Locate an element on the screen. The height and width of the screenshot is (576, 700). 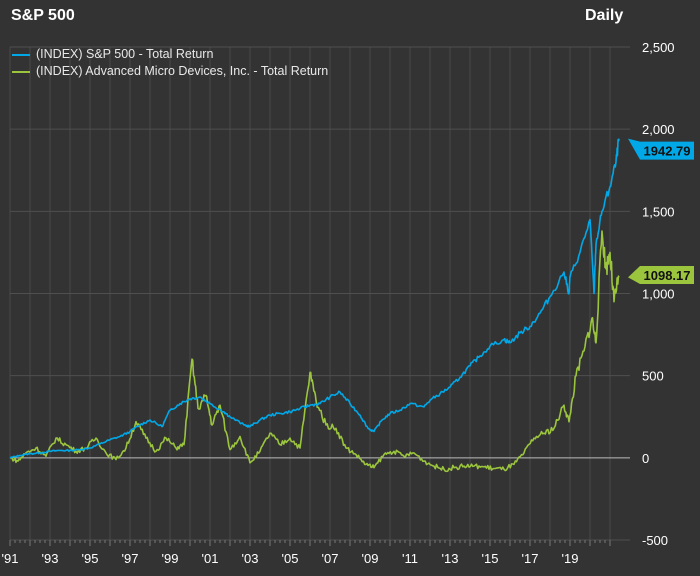
legend-item-sp500: (INDEX) S&P 500 - Total Return is located at coordinates (170, 54).